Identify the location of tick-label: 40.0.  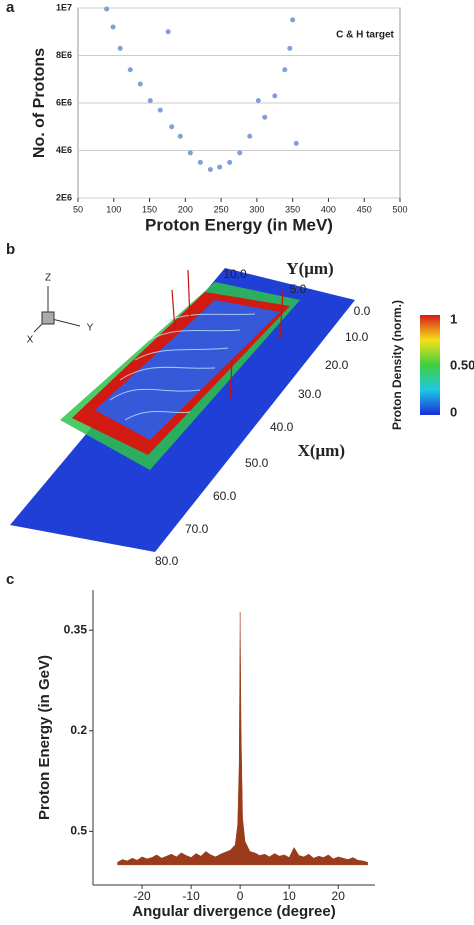
(282, 427).